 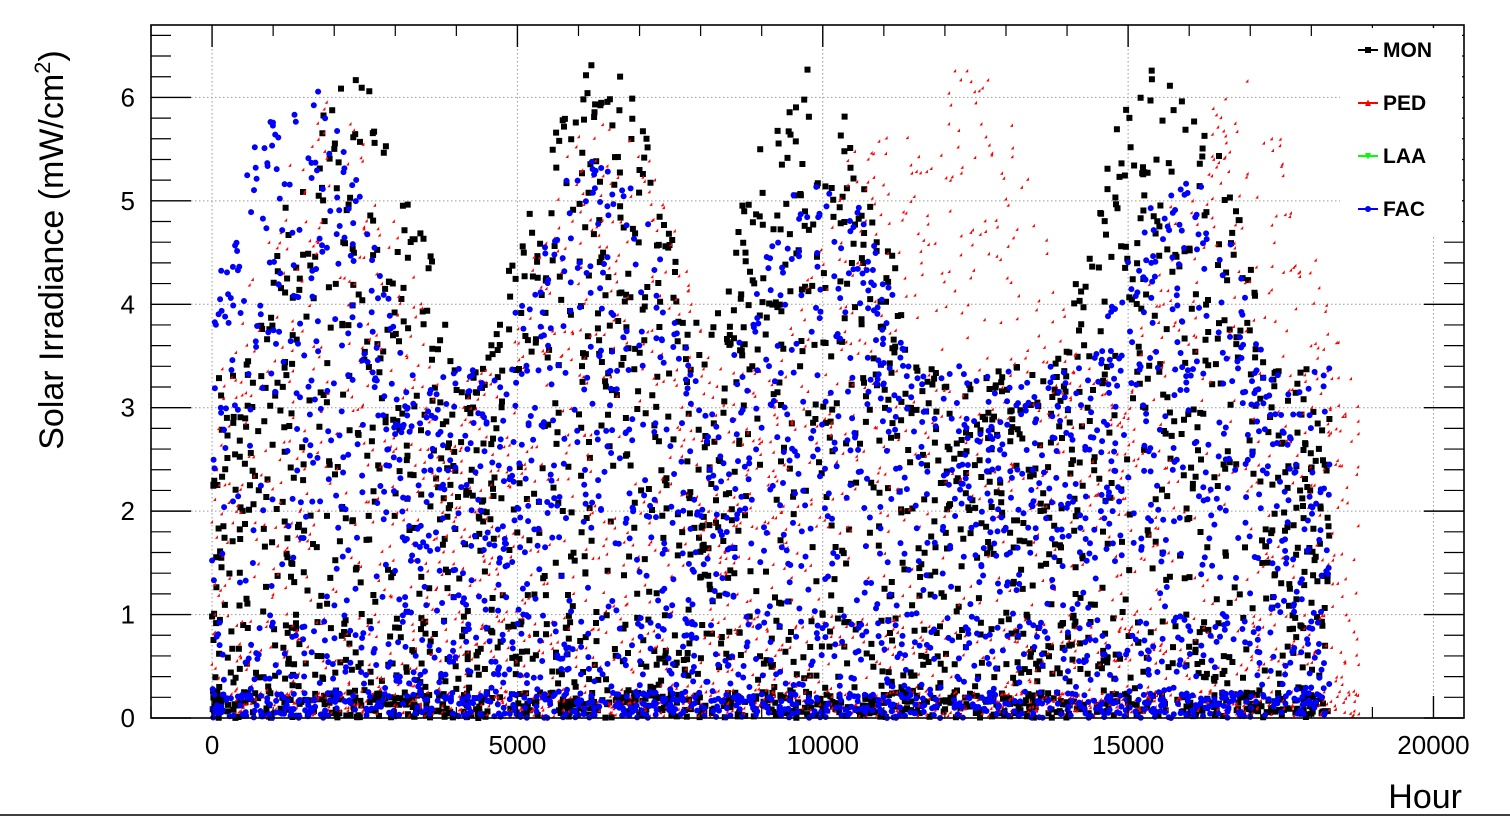 What do you see at coordinates (42, 68) in the screenshot?
I see `y-axis-title-sup: 2` at bounding box center [42, 68].